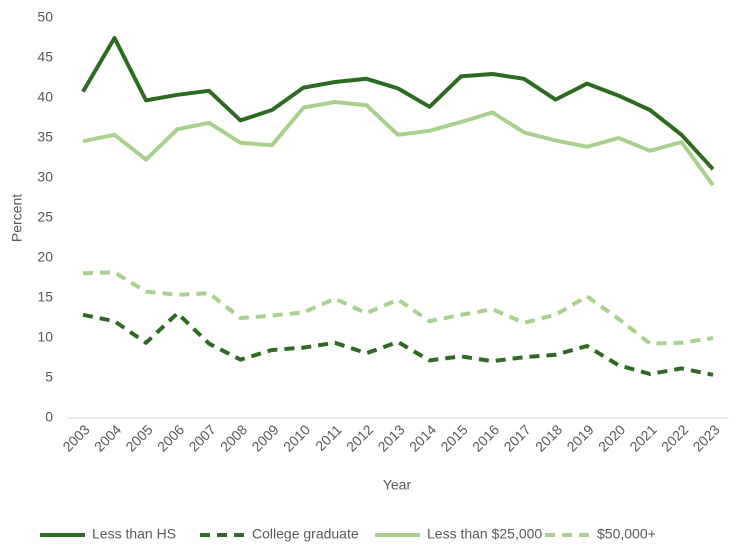 The height and width of the screenshot is (545, 735). What do you see at coordinates (49, 417) in the screenshot?
I see `y-tick-label: 0` at bounding box center [49, 417].